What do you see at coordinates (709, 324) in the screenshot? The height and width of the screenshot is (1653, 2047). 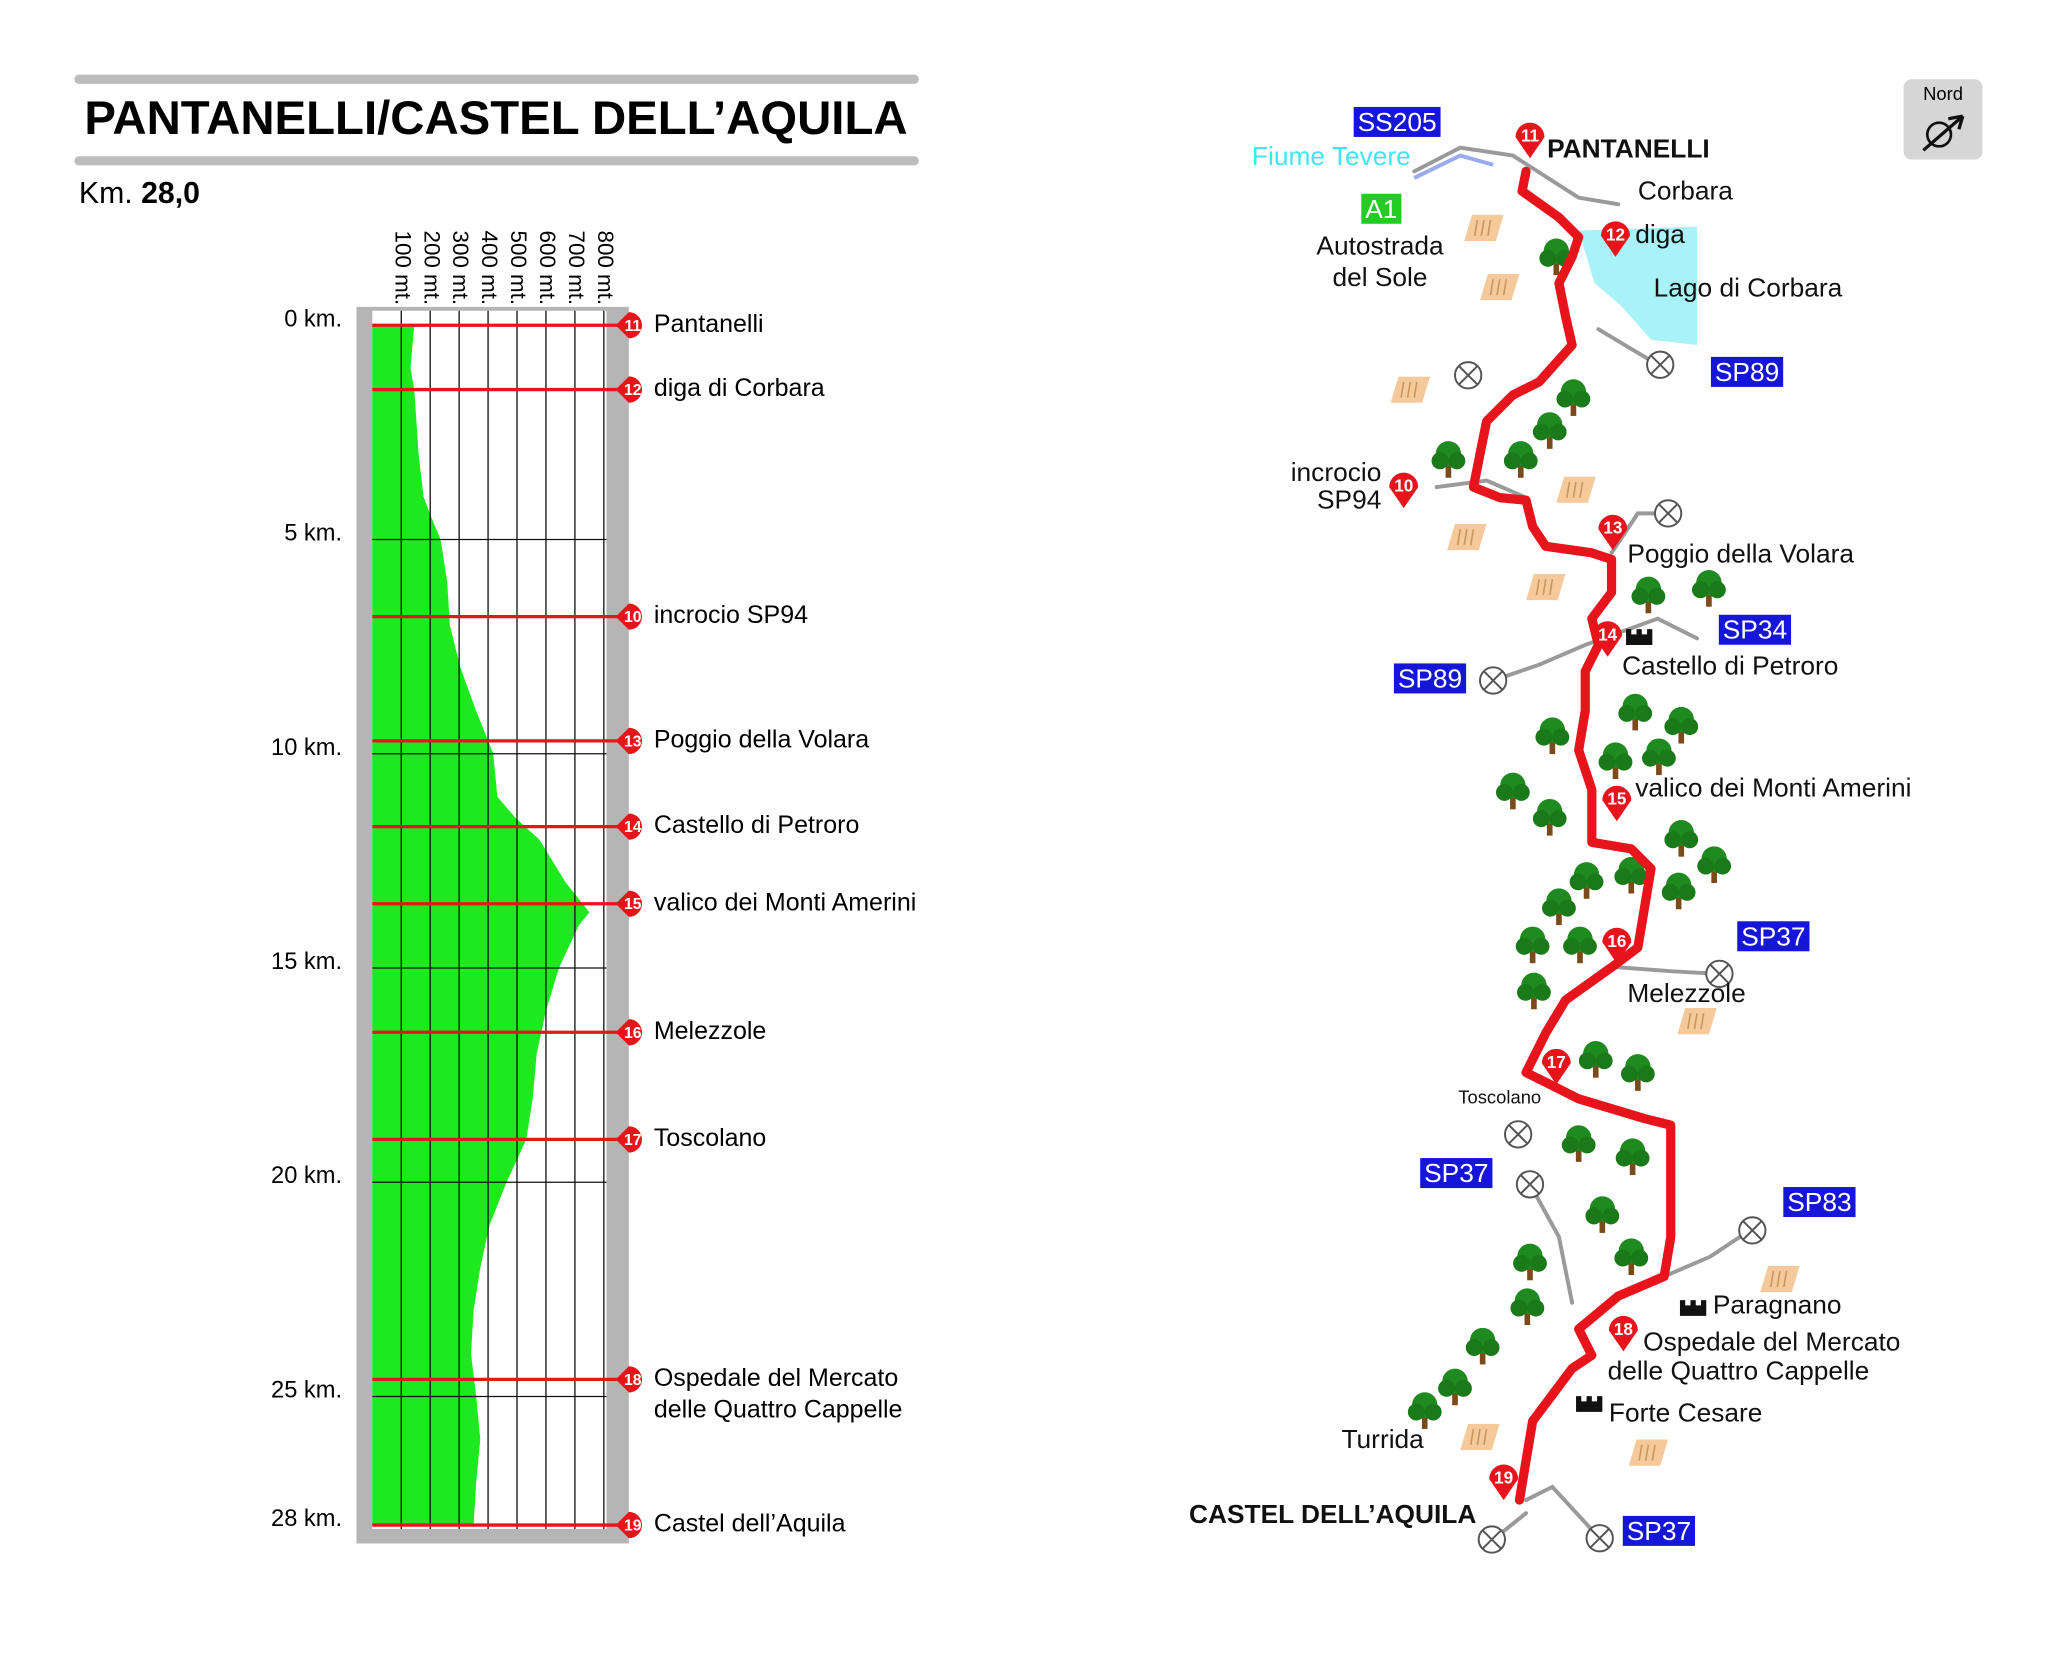 I see `waypoint-name: Pantanelli` at bounding box center [709, 324].